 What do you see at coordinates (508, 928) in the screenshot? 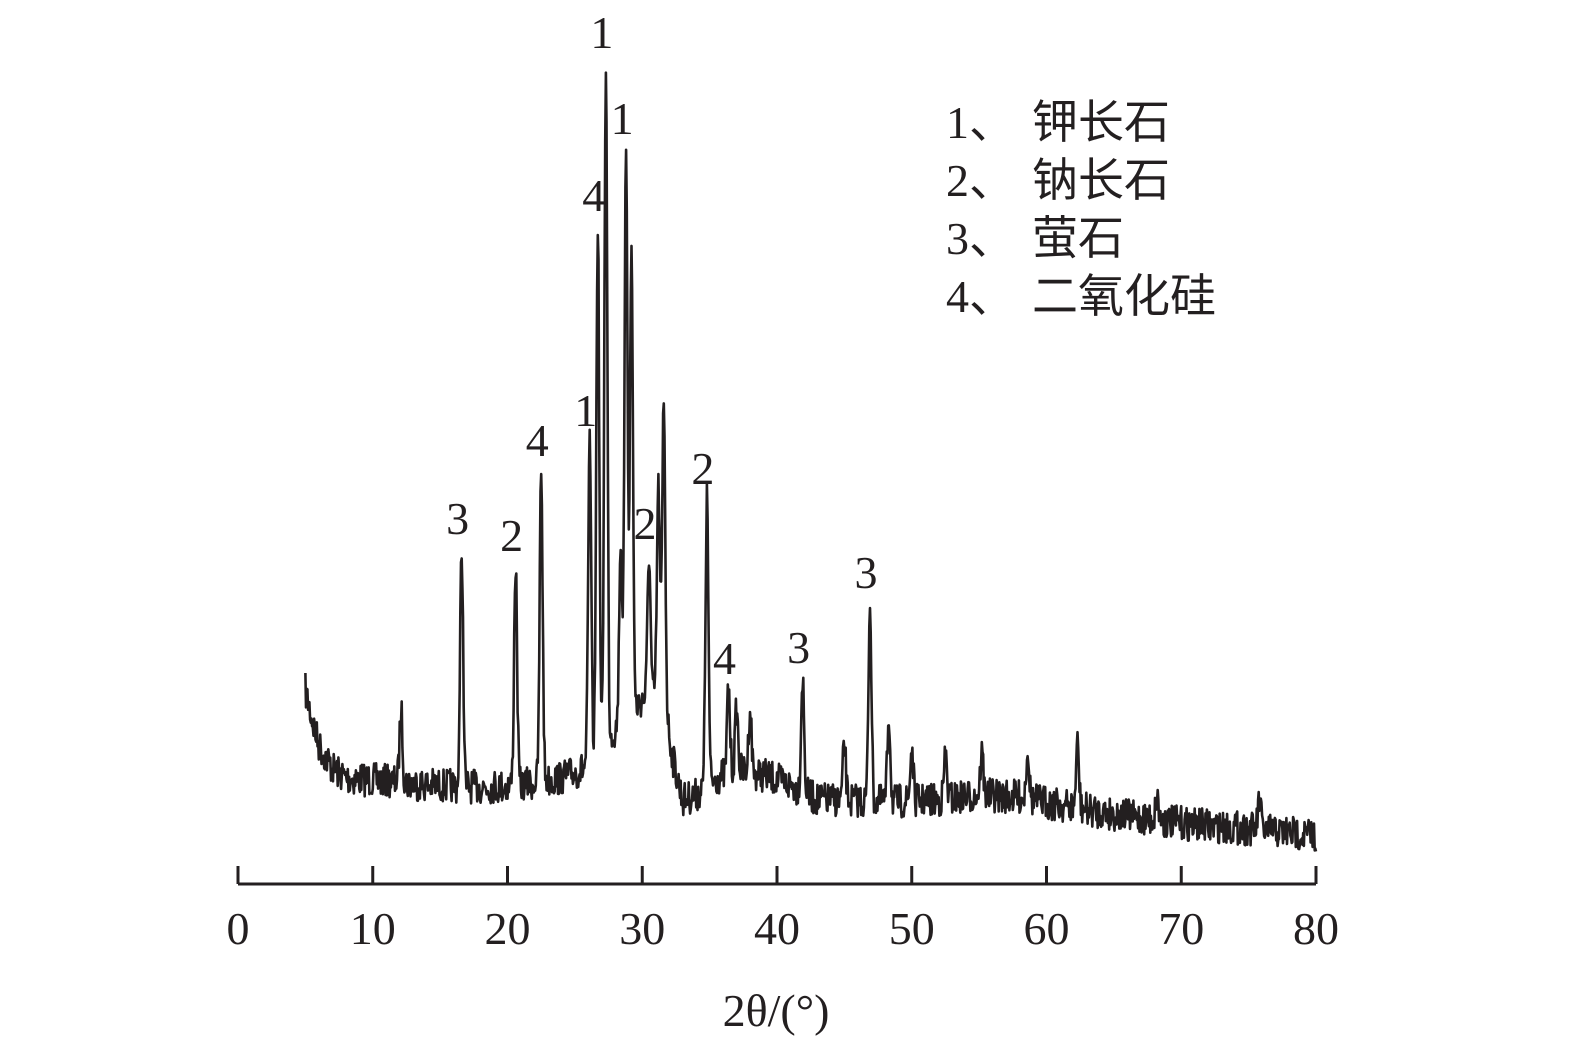
I see `x-tick-label: 20` at bounding box center [508, 928].